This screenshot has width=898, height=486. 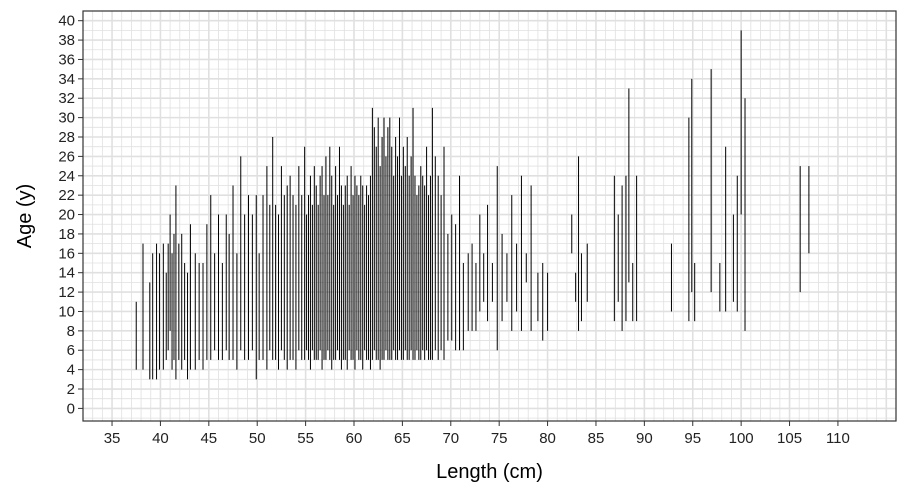 What do you see at coordinates (66, 273) in the screenshot?
I see `y-tick-label: 14` at bounding box center [66, 273].